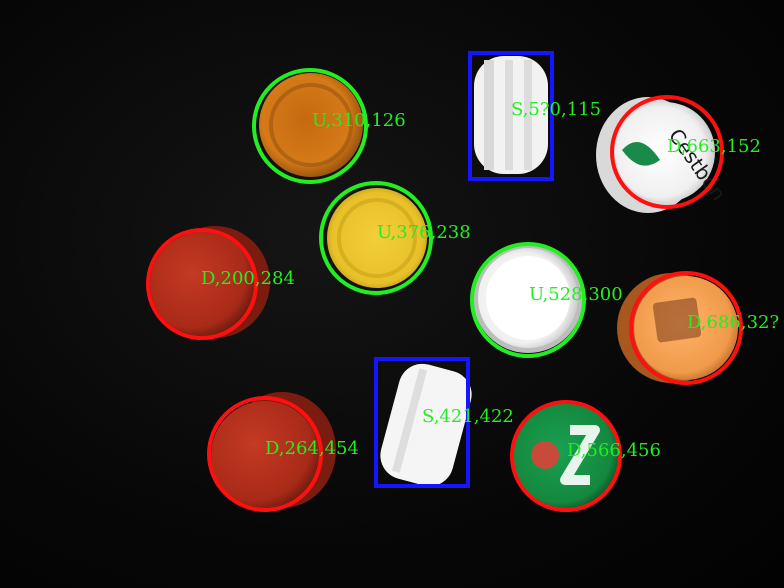 This screenshot has height=588, width=784. What do you see at coordinates (686, 328) in the screenshot?
I see `down-circle-peach` at bounding box center [686, 328].